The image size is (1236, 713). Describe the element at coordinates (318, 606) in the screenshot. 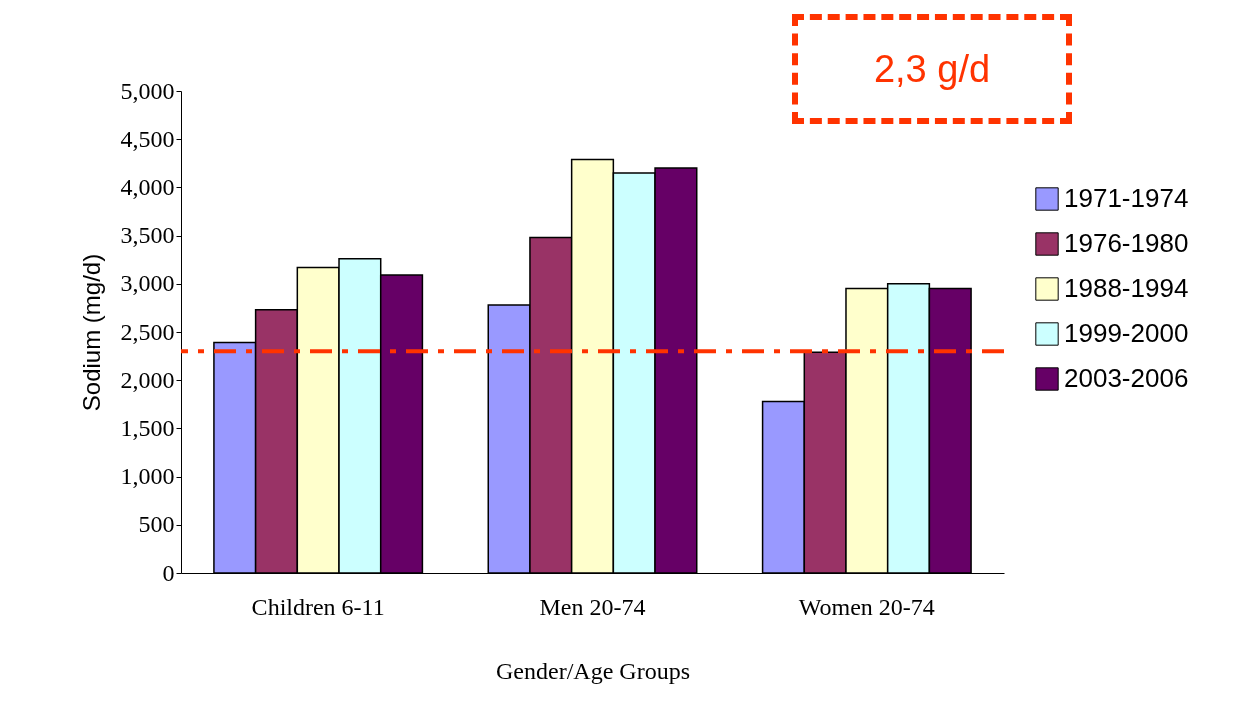

I see `x-tick-label: Children 6-11` at that location.